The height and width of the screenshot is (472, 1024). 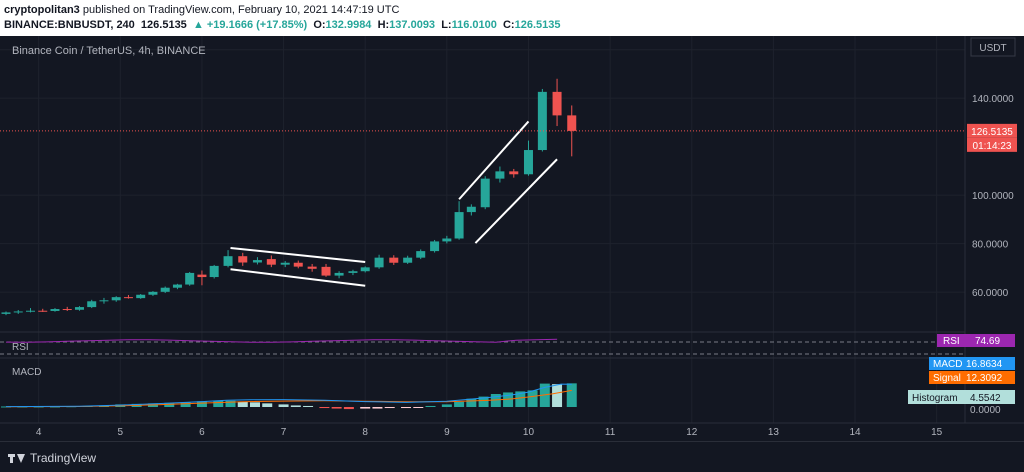 What do you see at coordinates (365, 432) in the screenshot?
I see `time-tick-label: 8` at bounding box center [365, 432].